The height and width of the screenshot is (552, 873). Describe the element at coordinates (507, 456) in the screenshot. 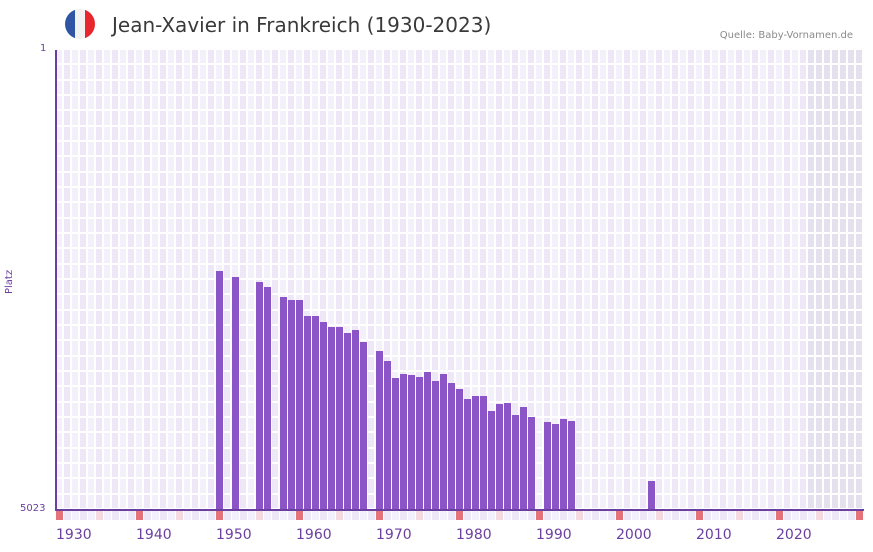

I see `bar-1986` at that location.